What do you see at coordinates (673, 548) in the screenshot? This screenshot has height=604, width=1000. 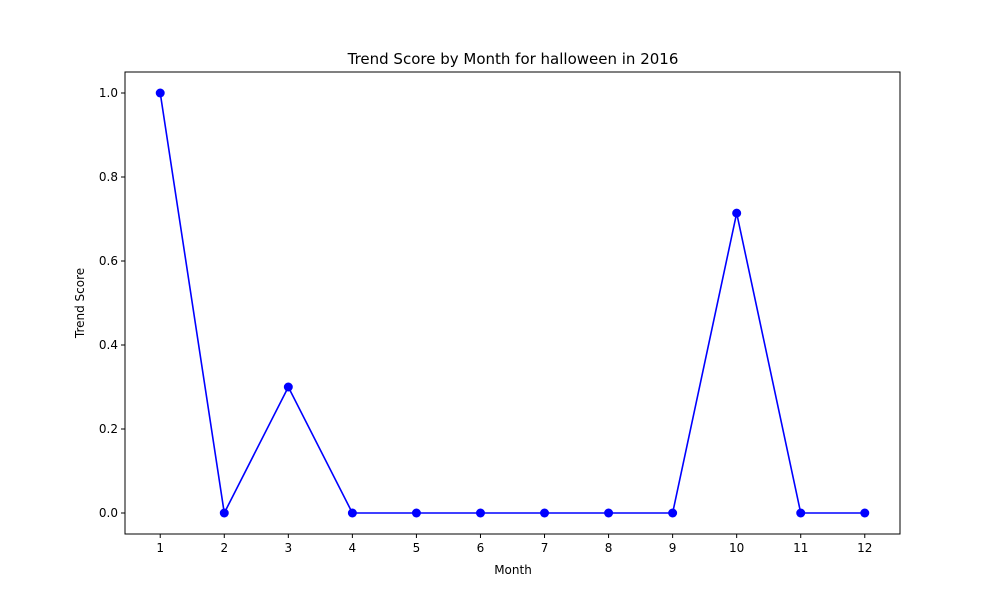 I see `x-tick-label: 9` at bounding box center [673, 548].